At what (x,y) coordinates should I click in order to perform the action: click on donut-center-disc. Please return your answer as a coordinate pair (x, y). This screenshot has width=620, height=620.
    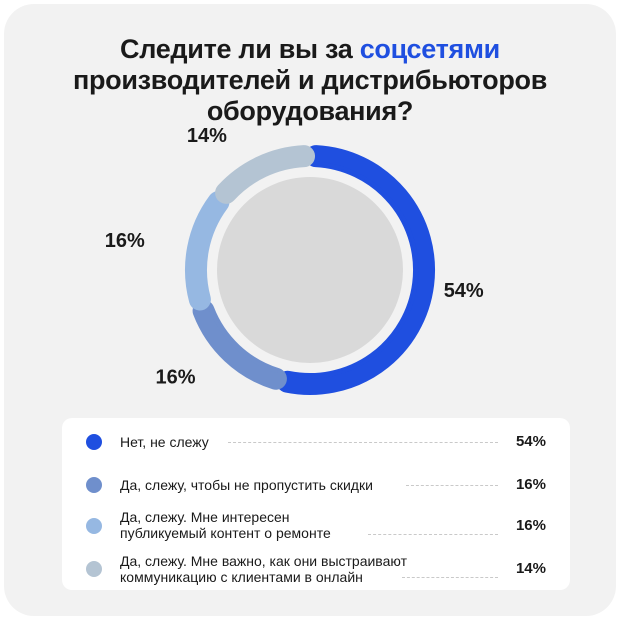
    Looking at the image, I should click on (310, 270).